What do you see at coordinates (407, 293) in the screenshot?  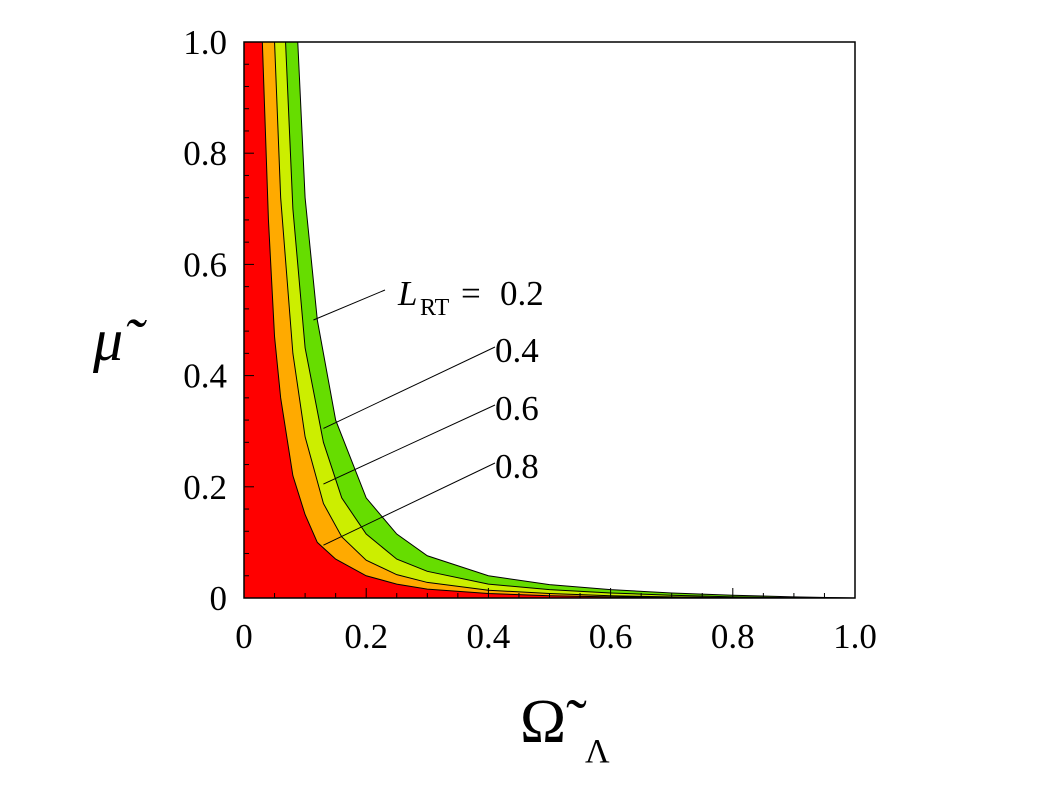 I see `curve-label-prefix: L` at bounding box center [407, 293].